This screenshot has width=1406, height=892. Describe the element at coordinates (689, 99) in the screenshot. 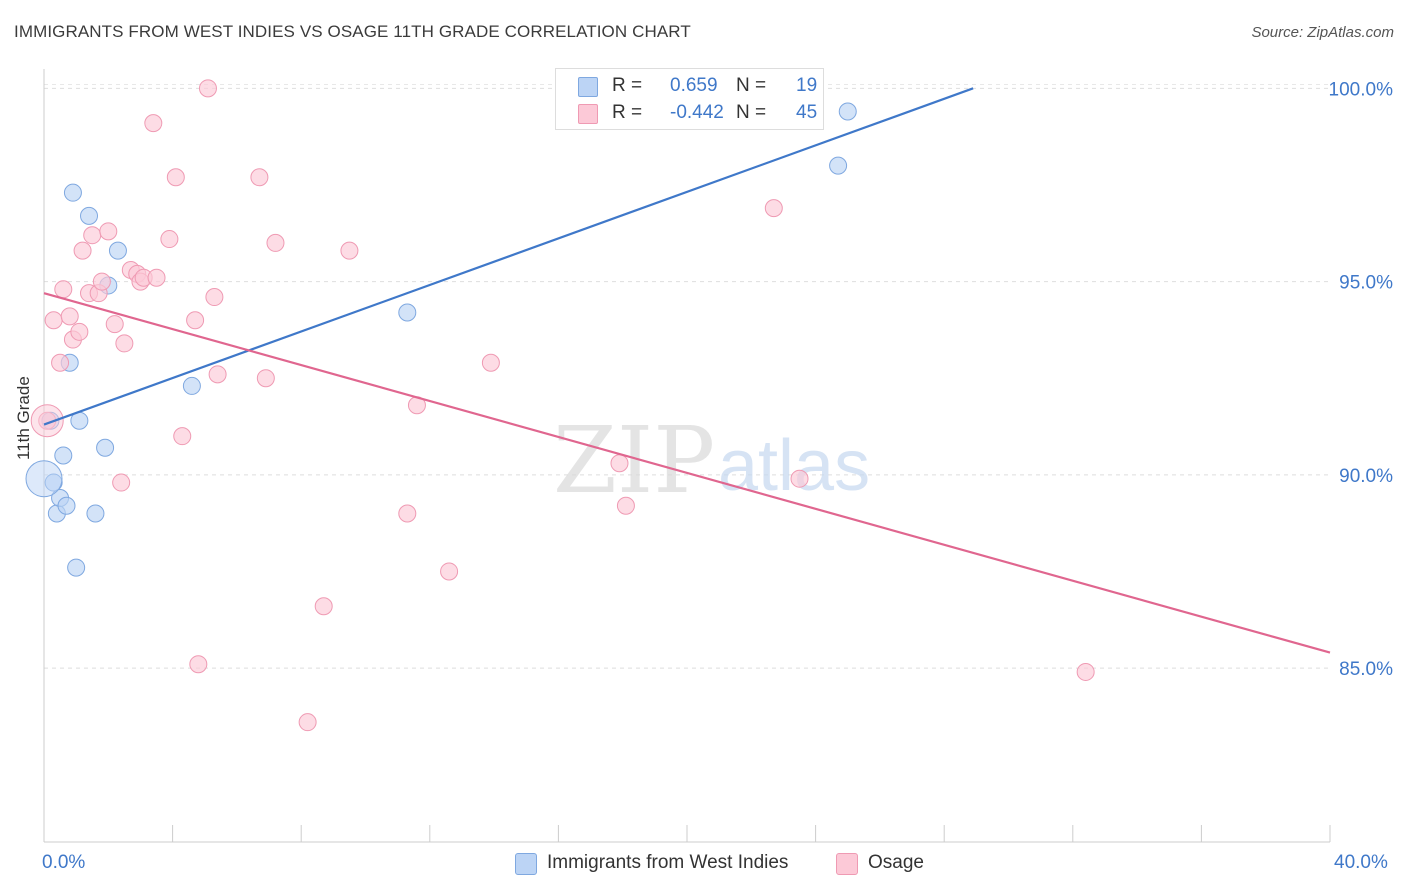

I see `stats-legend: R = 0.659 N = 19 R = -0.442 N = 45` at that location.